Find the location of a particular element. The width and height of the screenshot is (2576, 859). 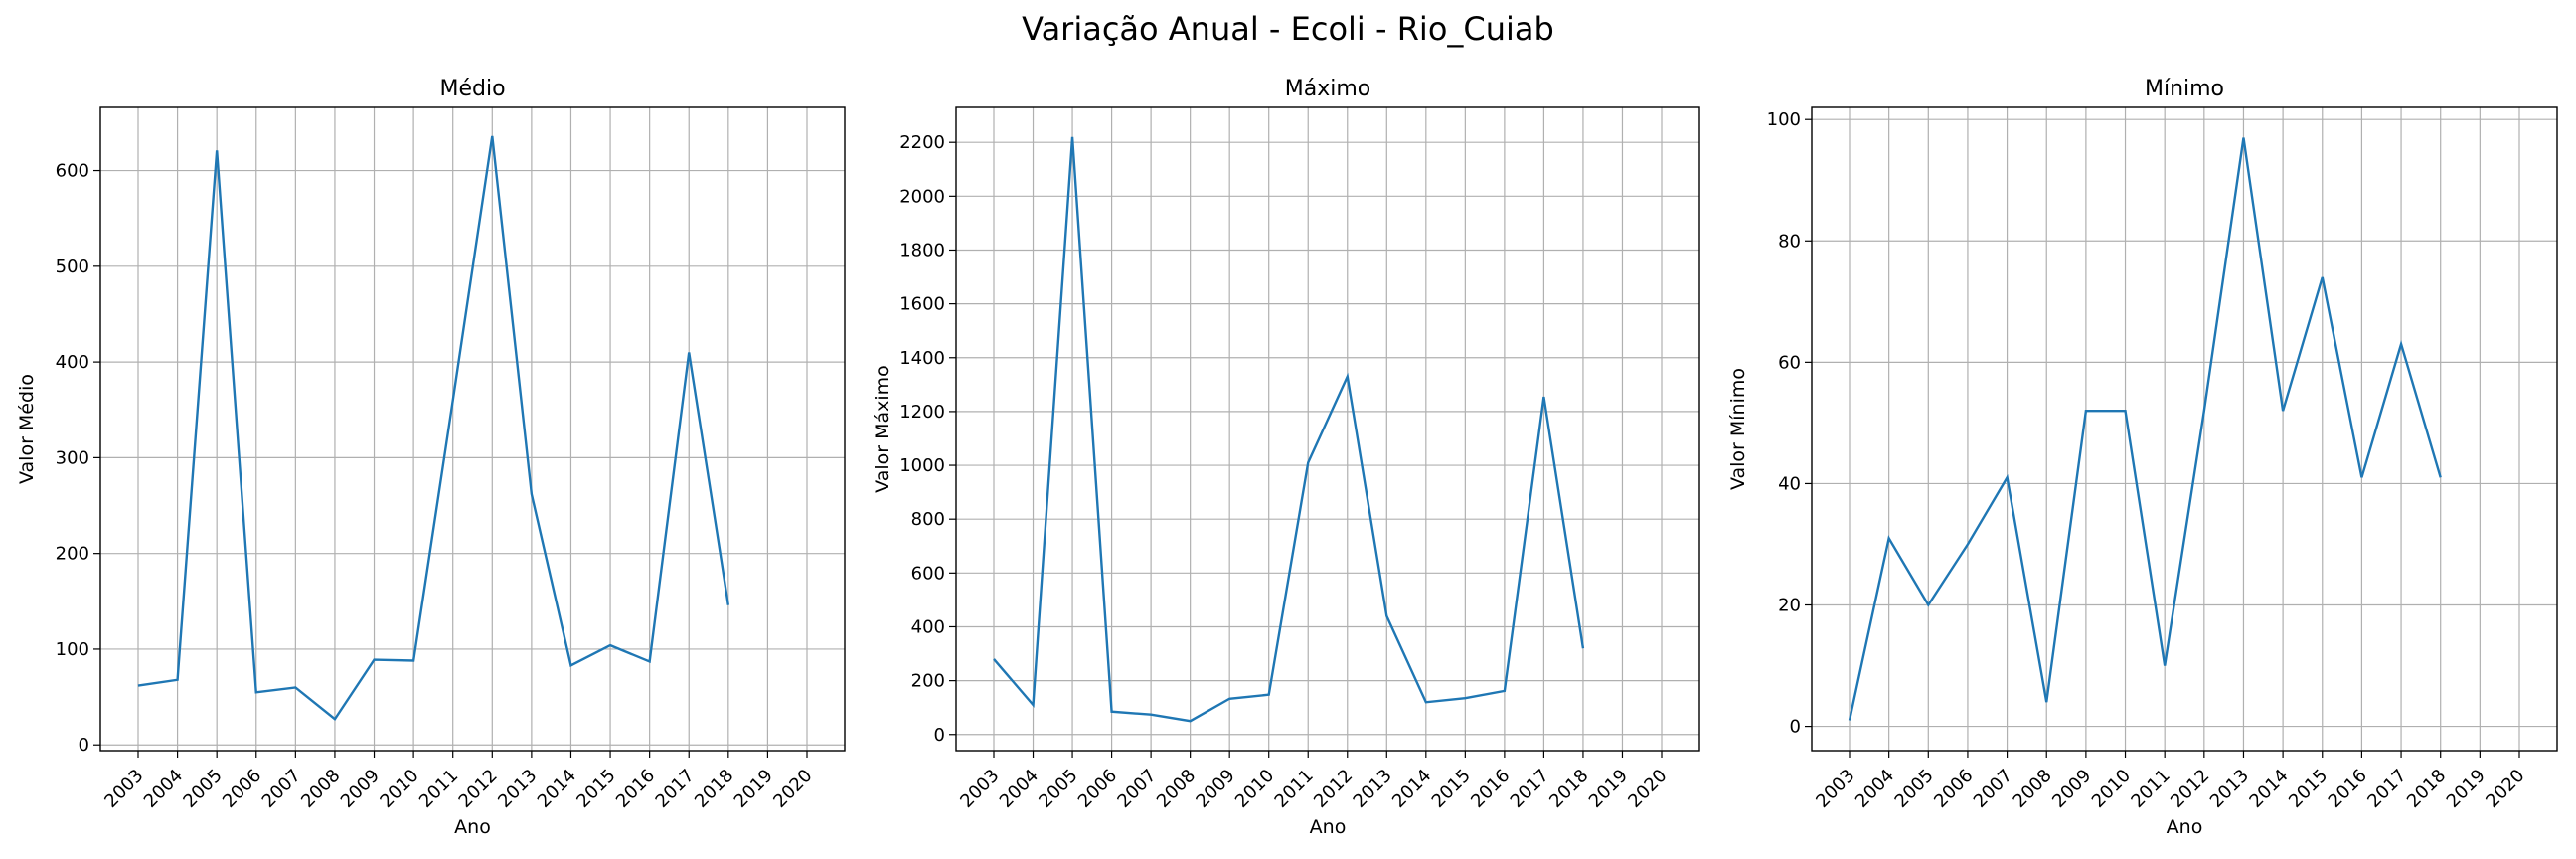

panel-title: Mínimo is located at coordinates (2184, 89).